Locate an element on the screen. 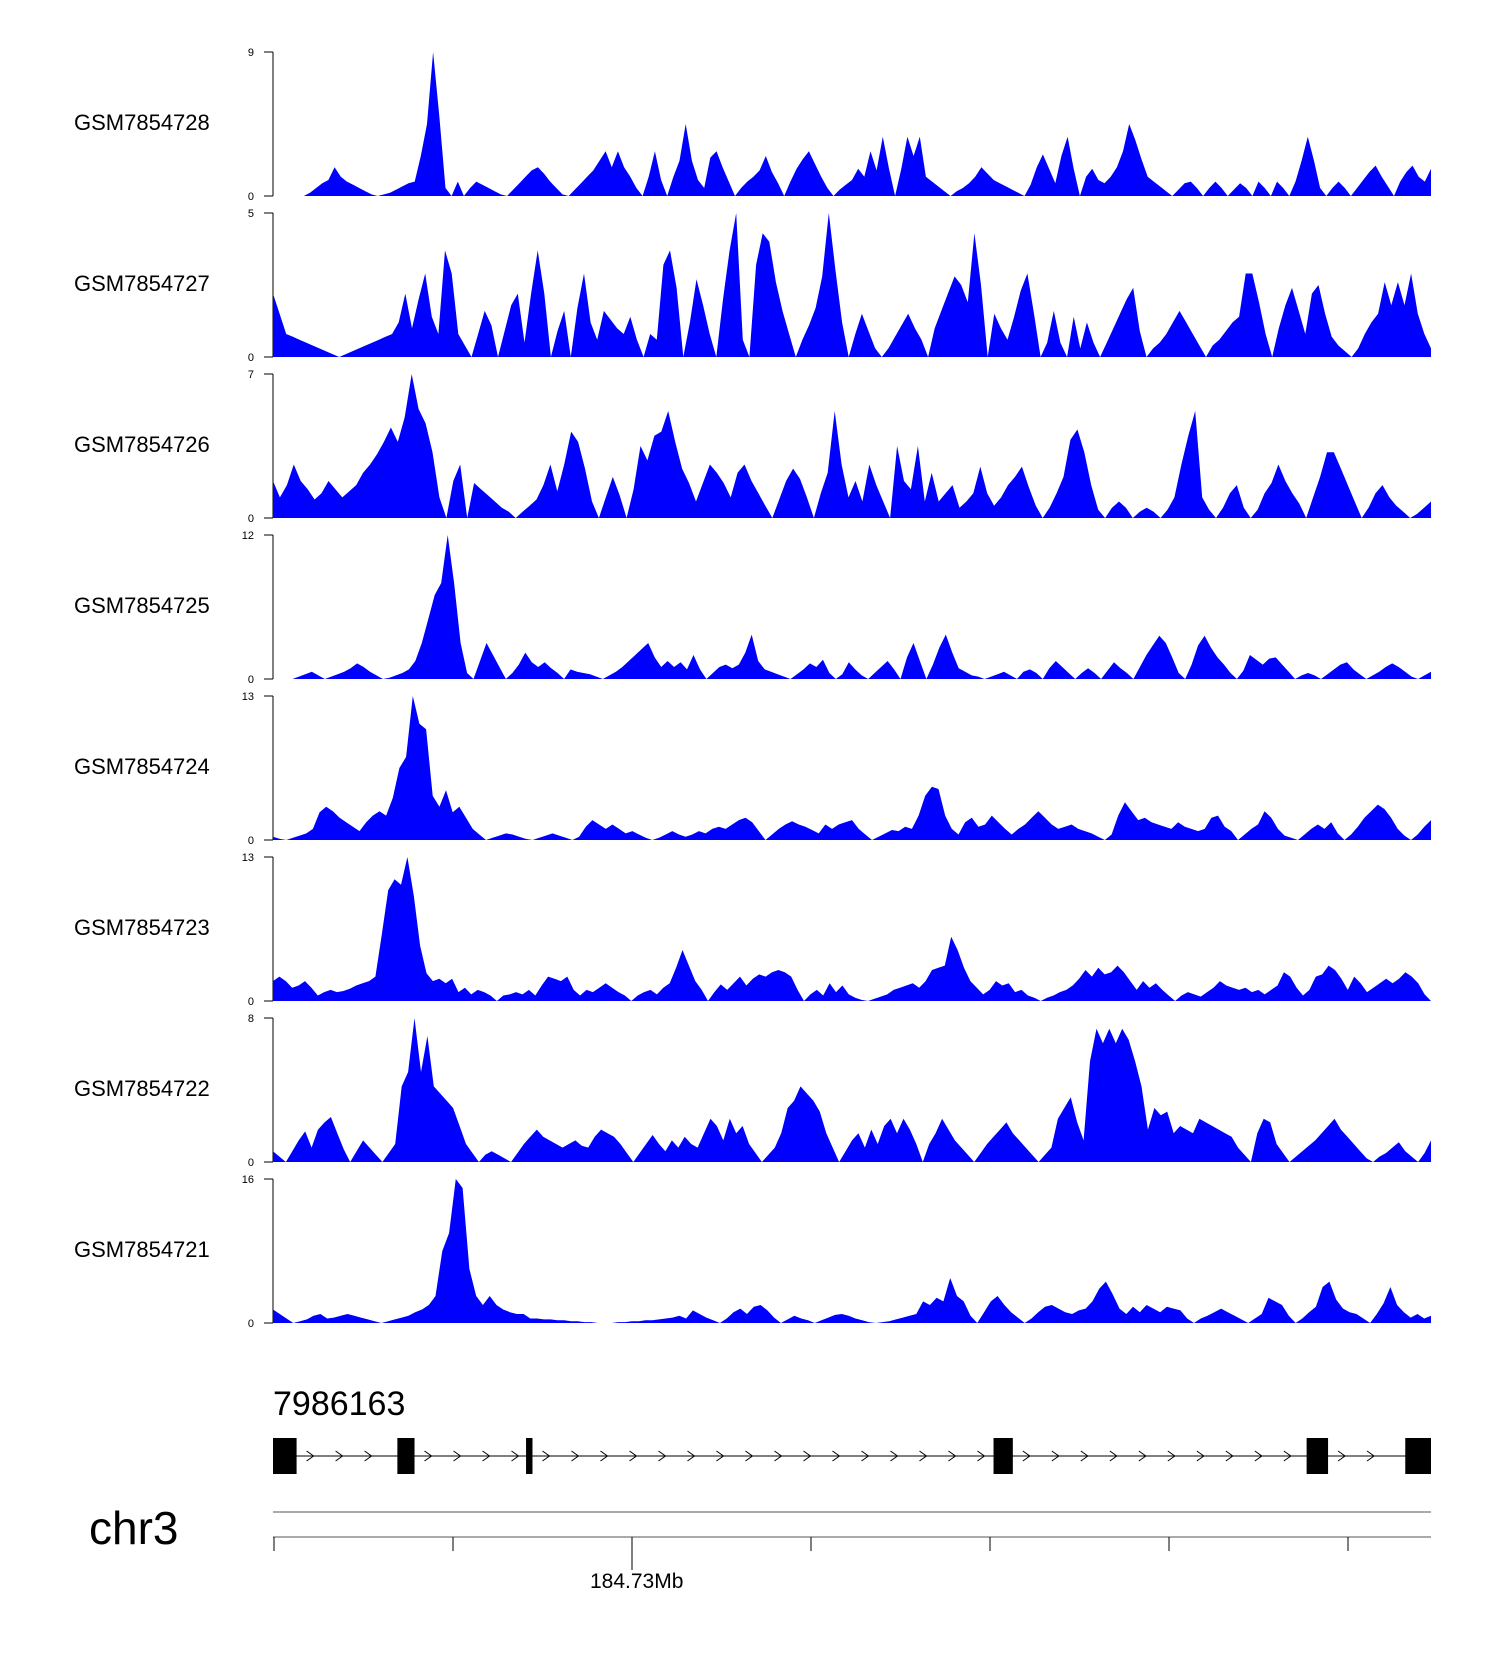  track-GSM7854727: GSM7854727 5 0 is located at coordinates (752, 286).